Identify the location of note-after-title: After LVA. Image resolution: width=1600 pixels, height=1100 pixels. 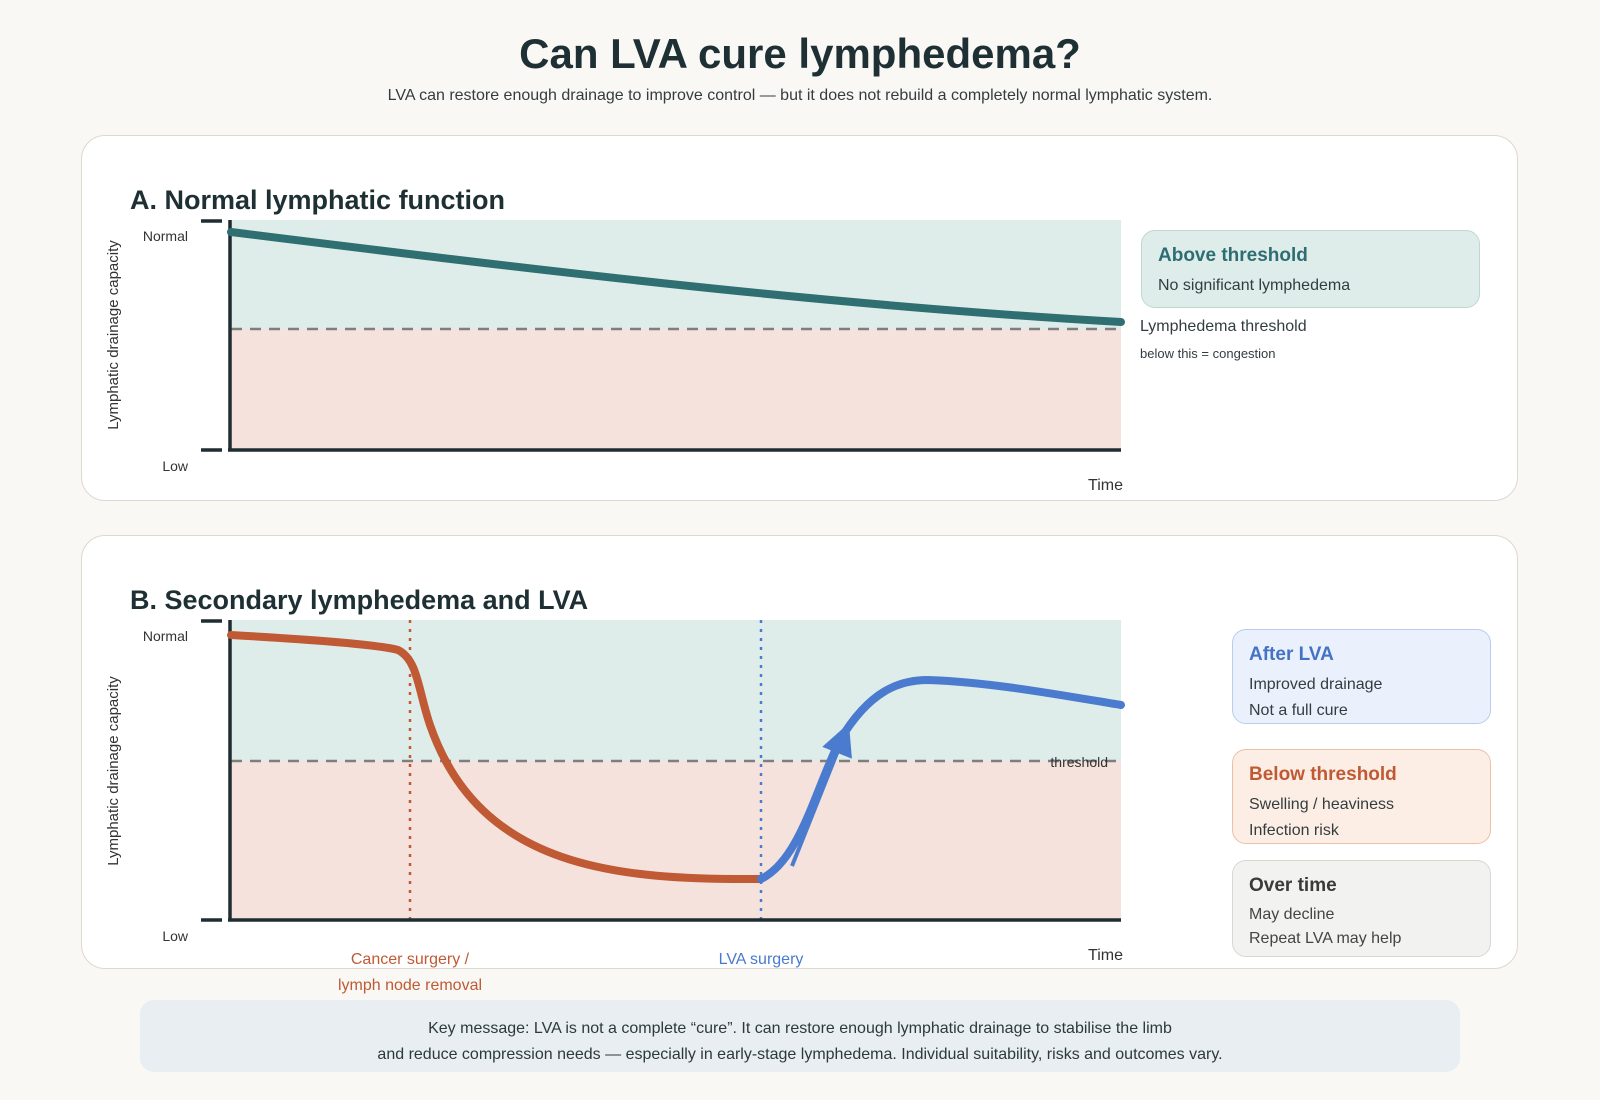
(1291, 654).